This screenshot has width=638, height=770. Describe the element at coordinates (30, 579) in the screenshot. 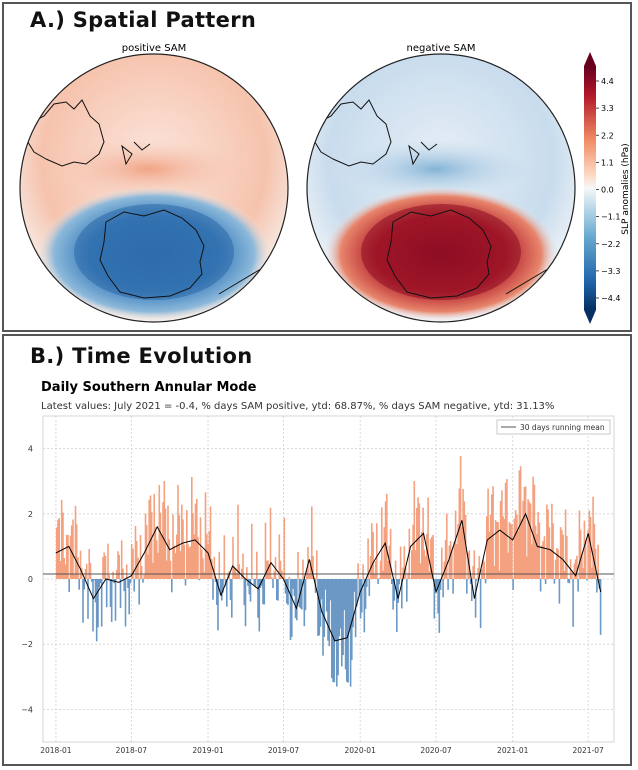

I see `y-tick-label: 0` at that location.